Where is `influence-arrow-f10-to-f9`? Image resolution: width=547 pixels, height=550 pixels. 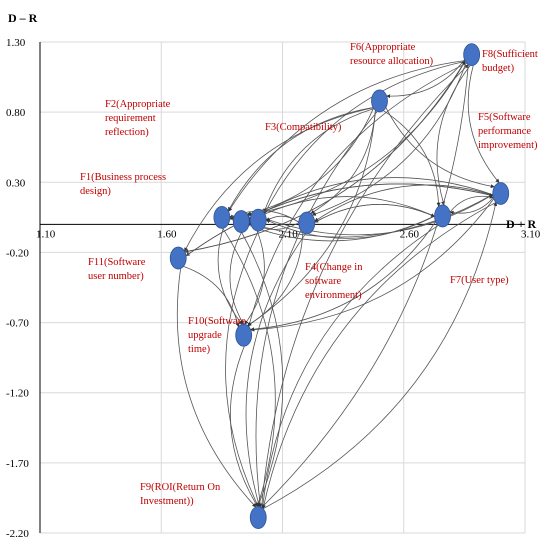
influence-arrow-f10-to-f9 is located at coordinates (243, 426).